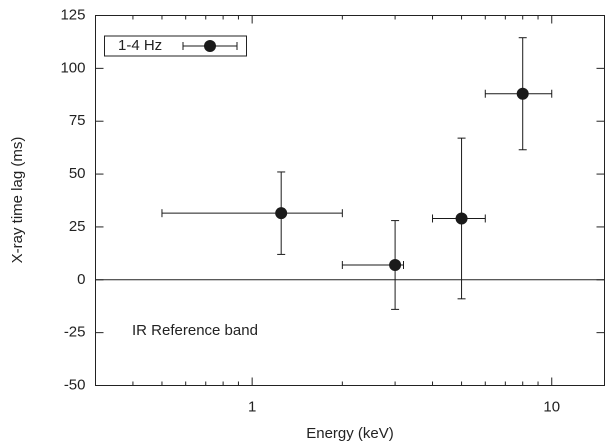 The image size is (606, 444). I want to click on legend-marker, so click(210, 46).